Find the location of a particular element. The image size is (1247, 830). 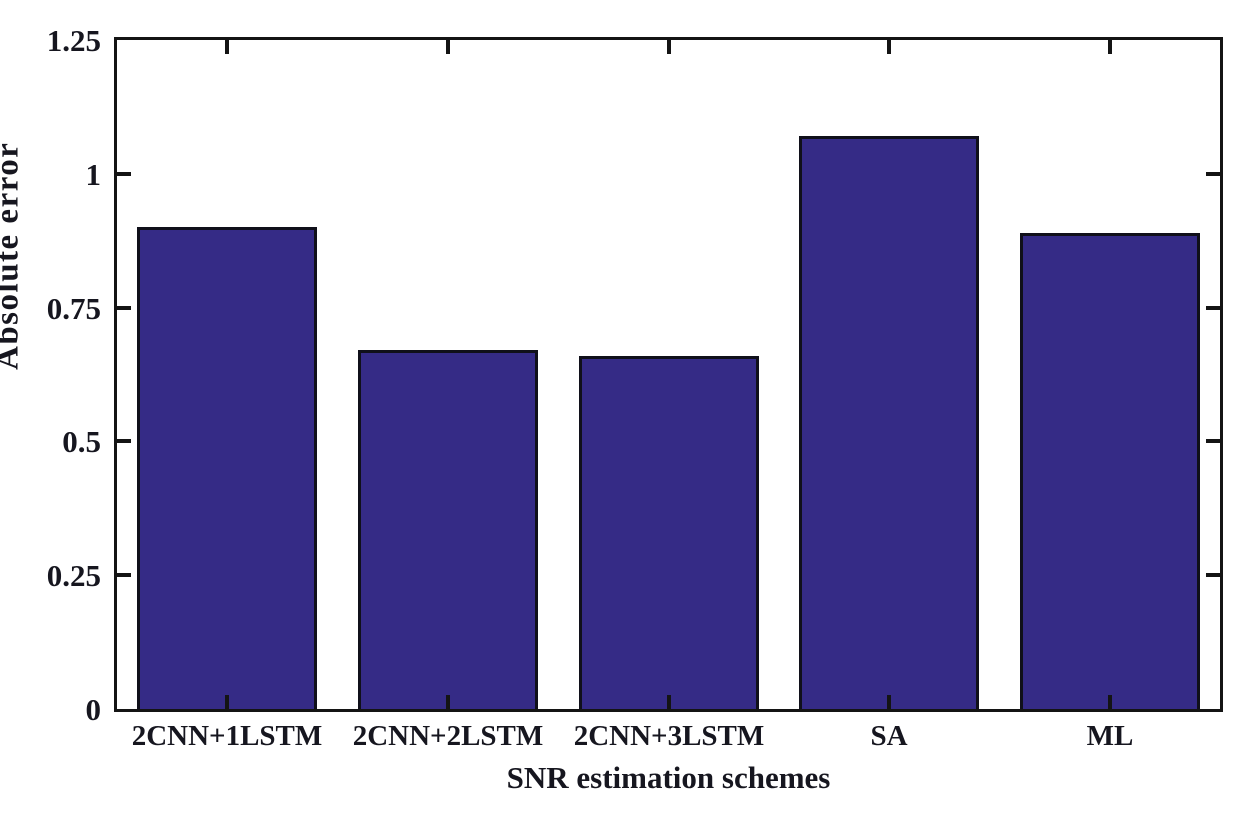

y-tick-label: 0.25 is located at coordinates (73, 575).